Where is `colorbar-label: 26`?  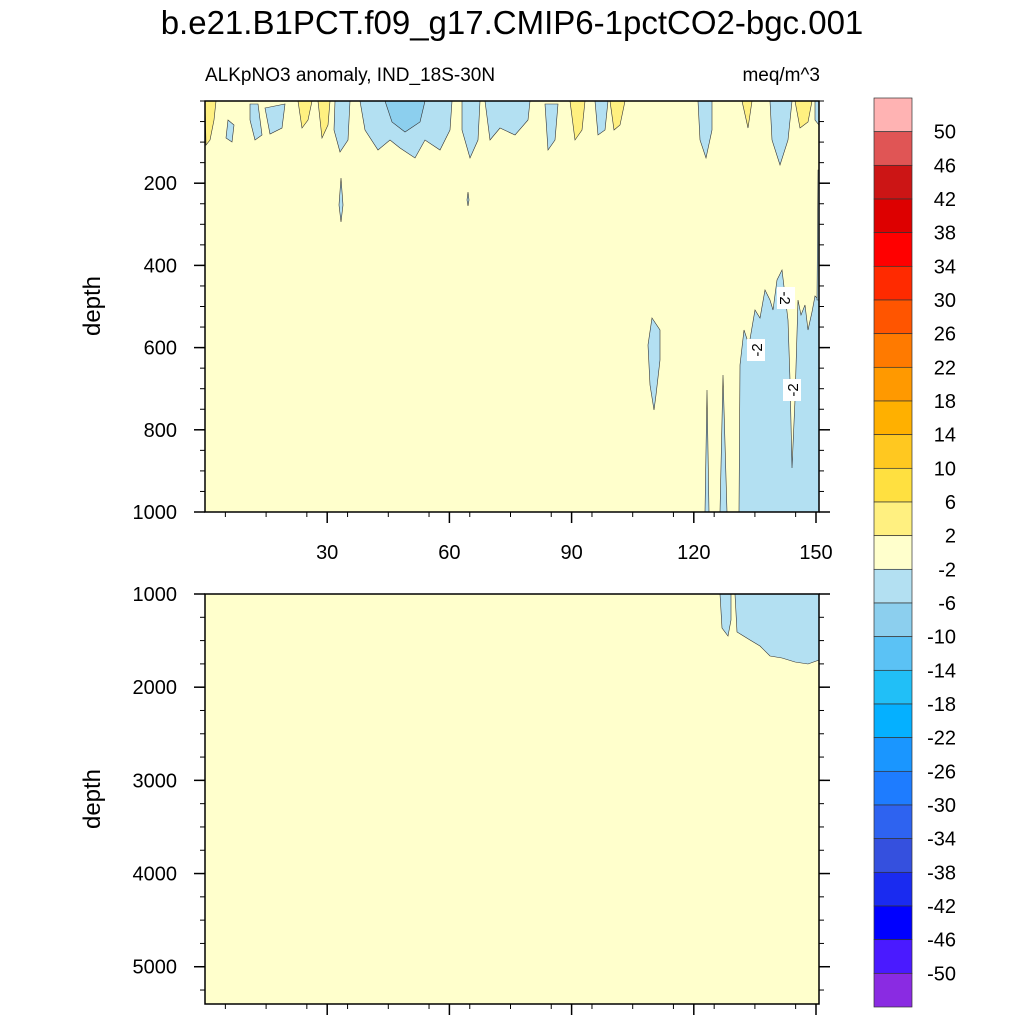 colorbar-label: 26 is located at coordinates (945, 335).